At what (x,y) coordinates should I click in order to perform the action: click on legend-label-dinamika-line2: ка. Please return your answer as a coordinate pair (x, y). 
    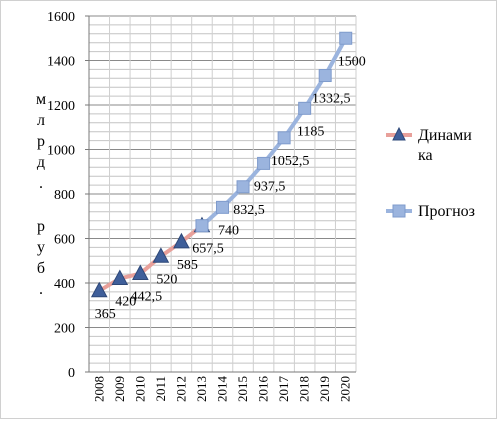
    Looking at the image, I should click on (425, 155).